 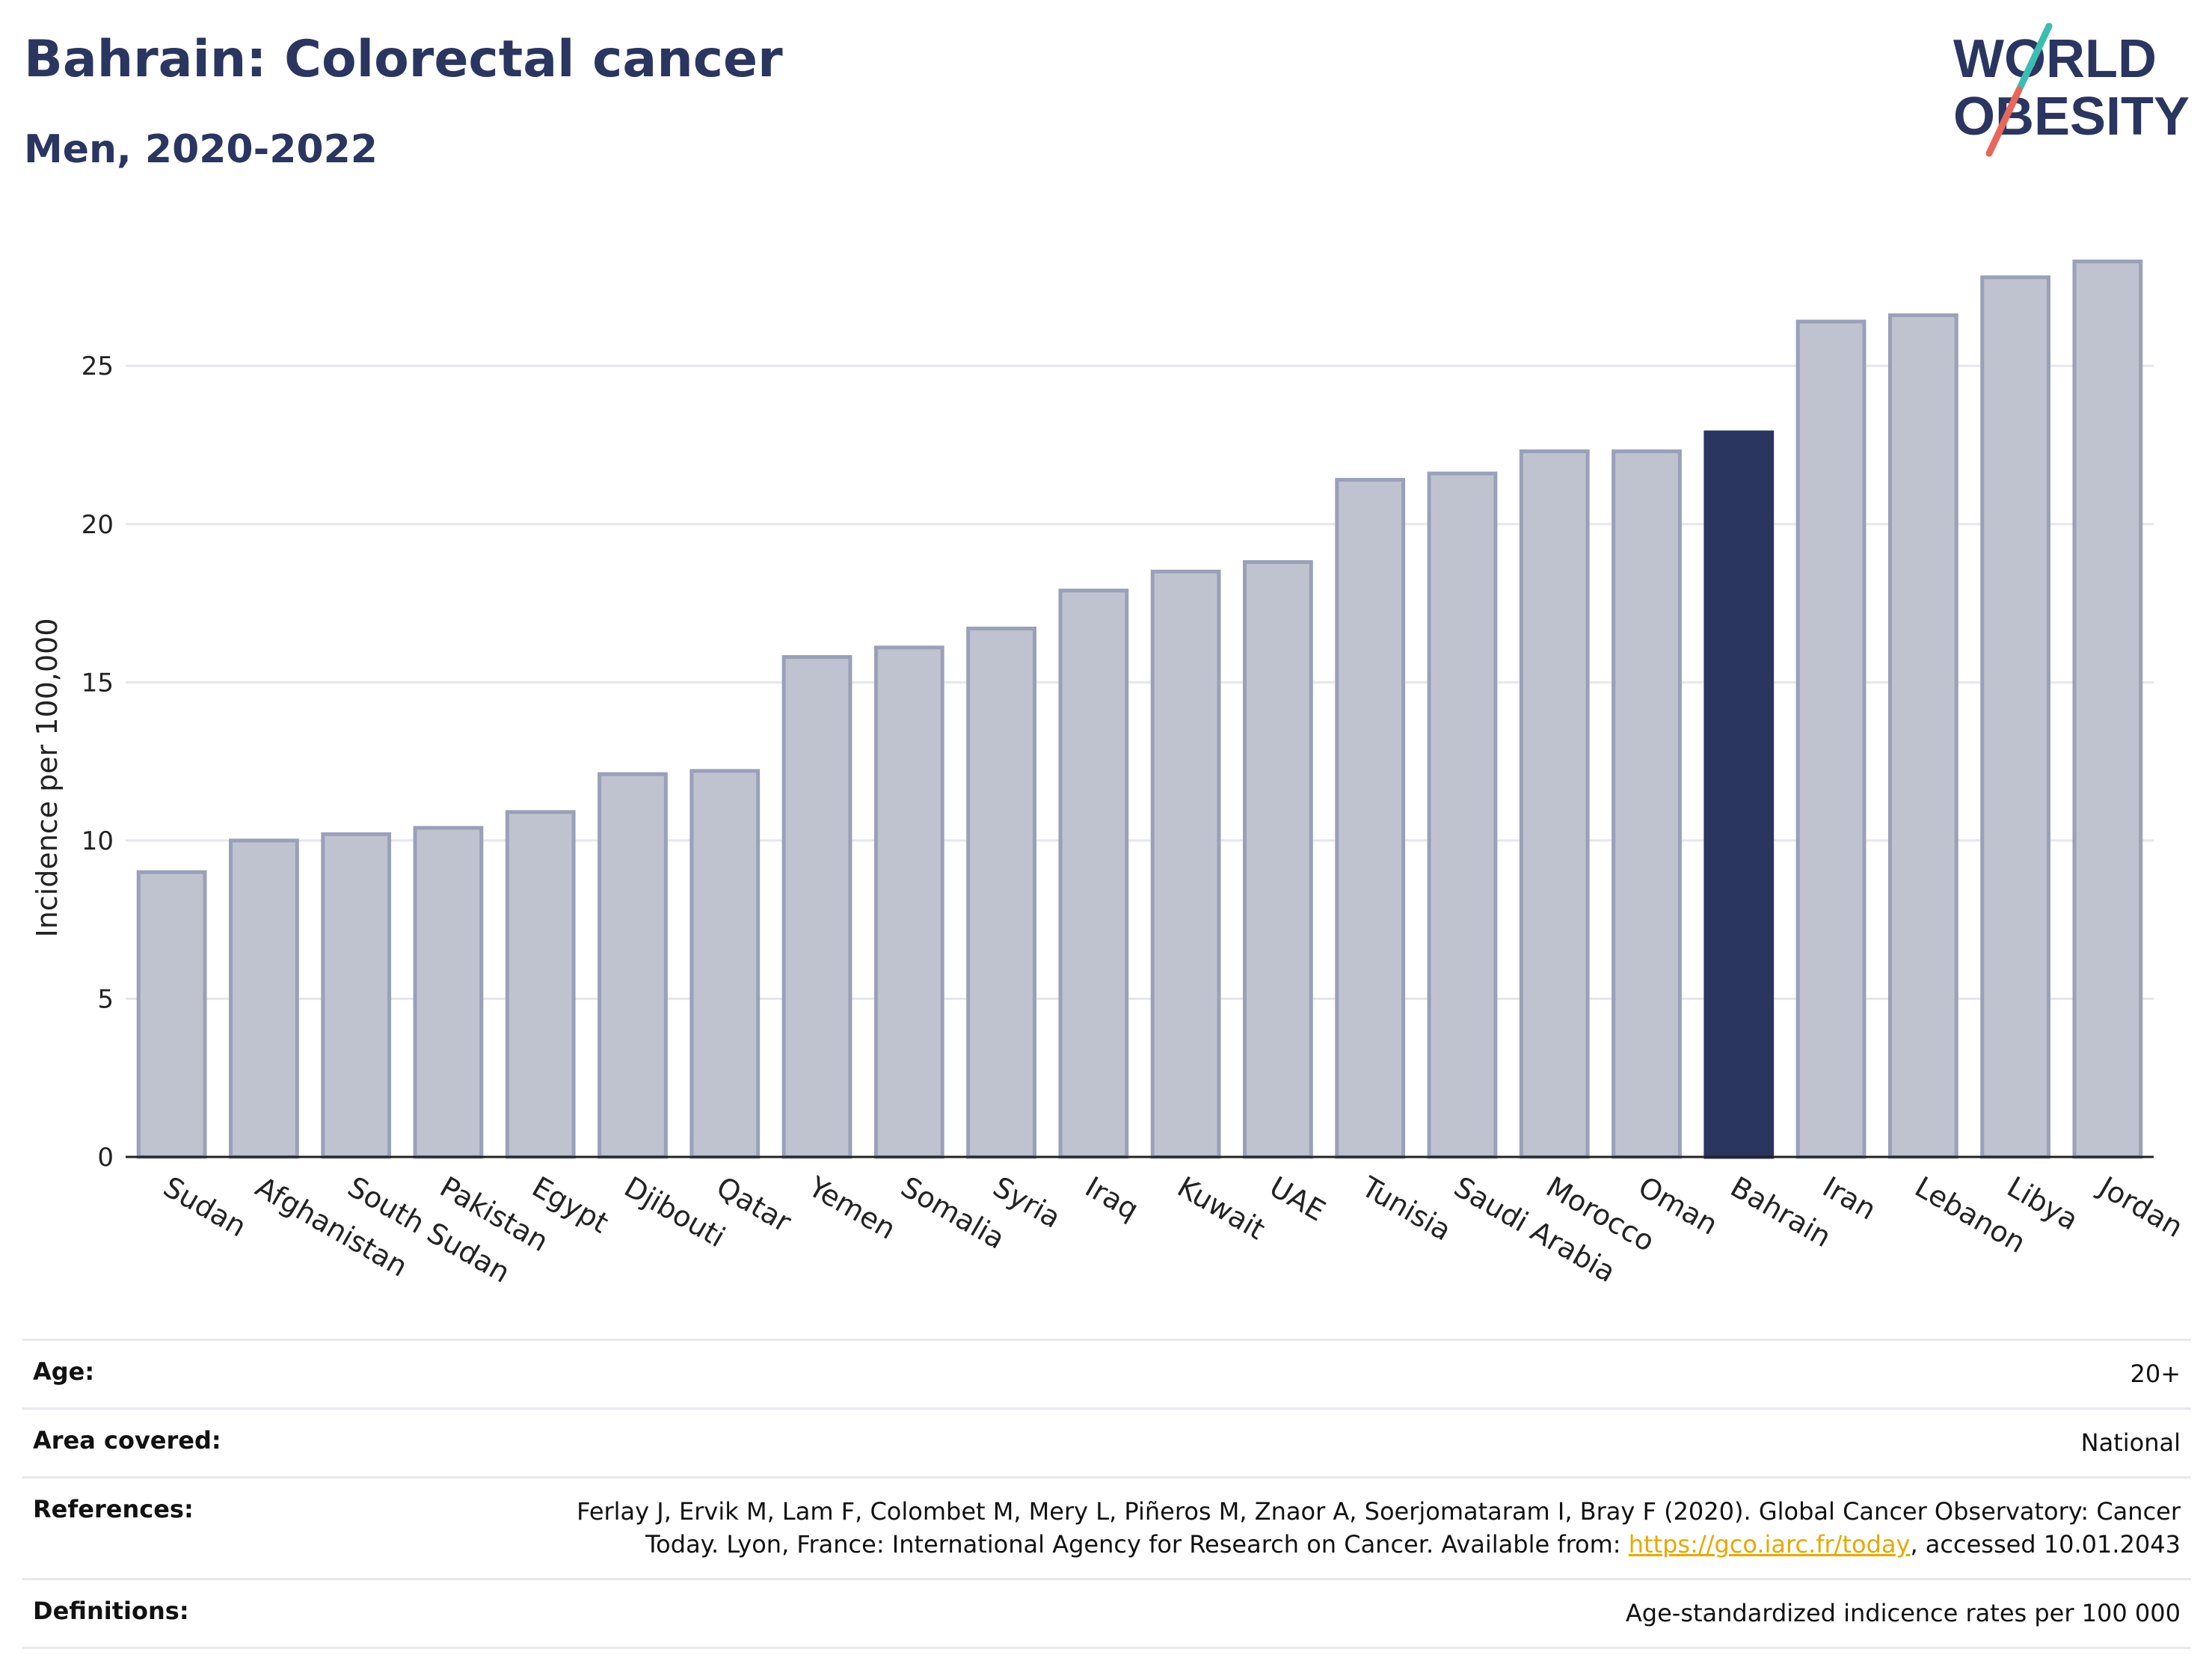 I want to click on y-axis-label: Incidence per 100,000, so click(x=47, y=777).